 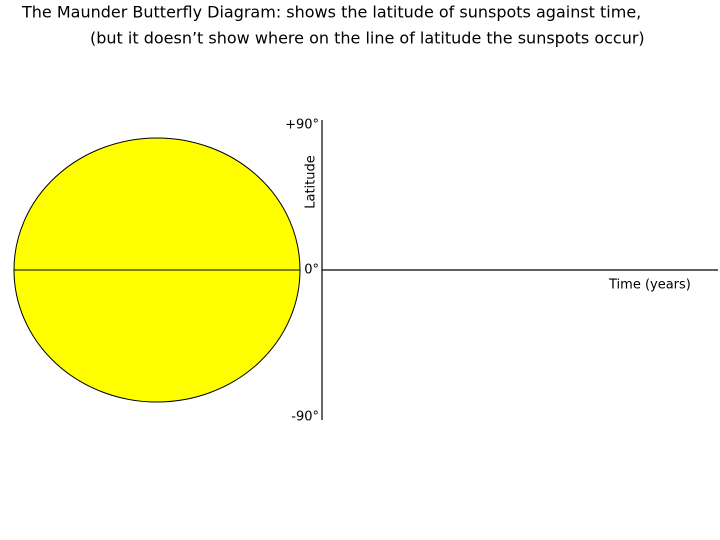 I want to click on y-axis-label: Latitude, so click(x=311, y=182).